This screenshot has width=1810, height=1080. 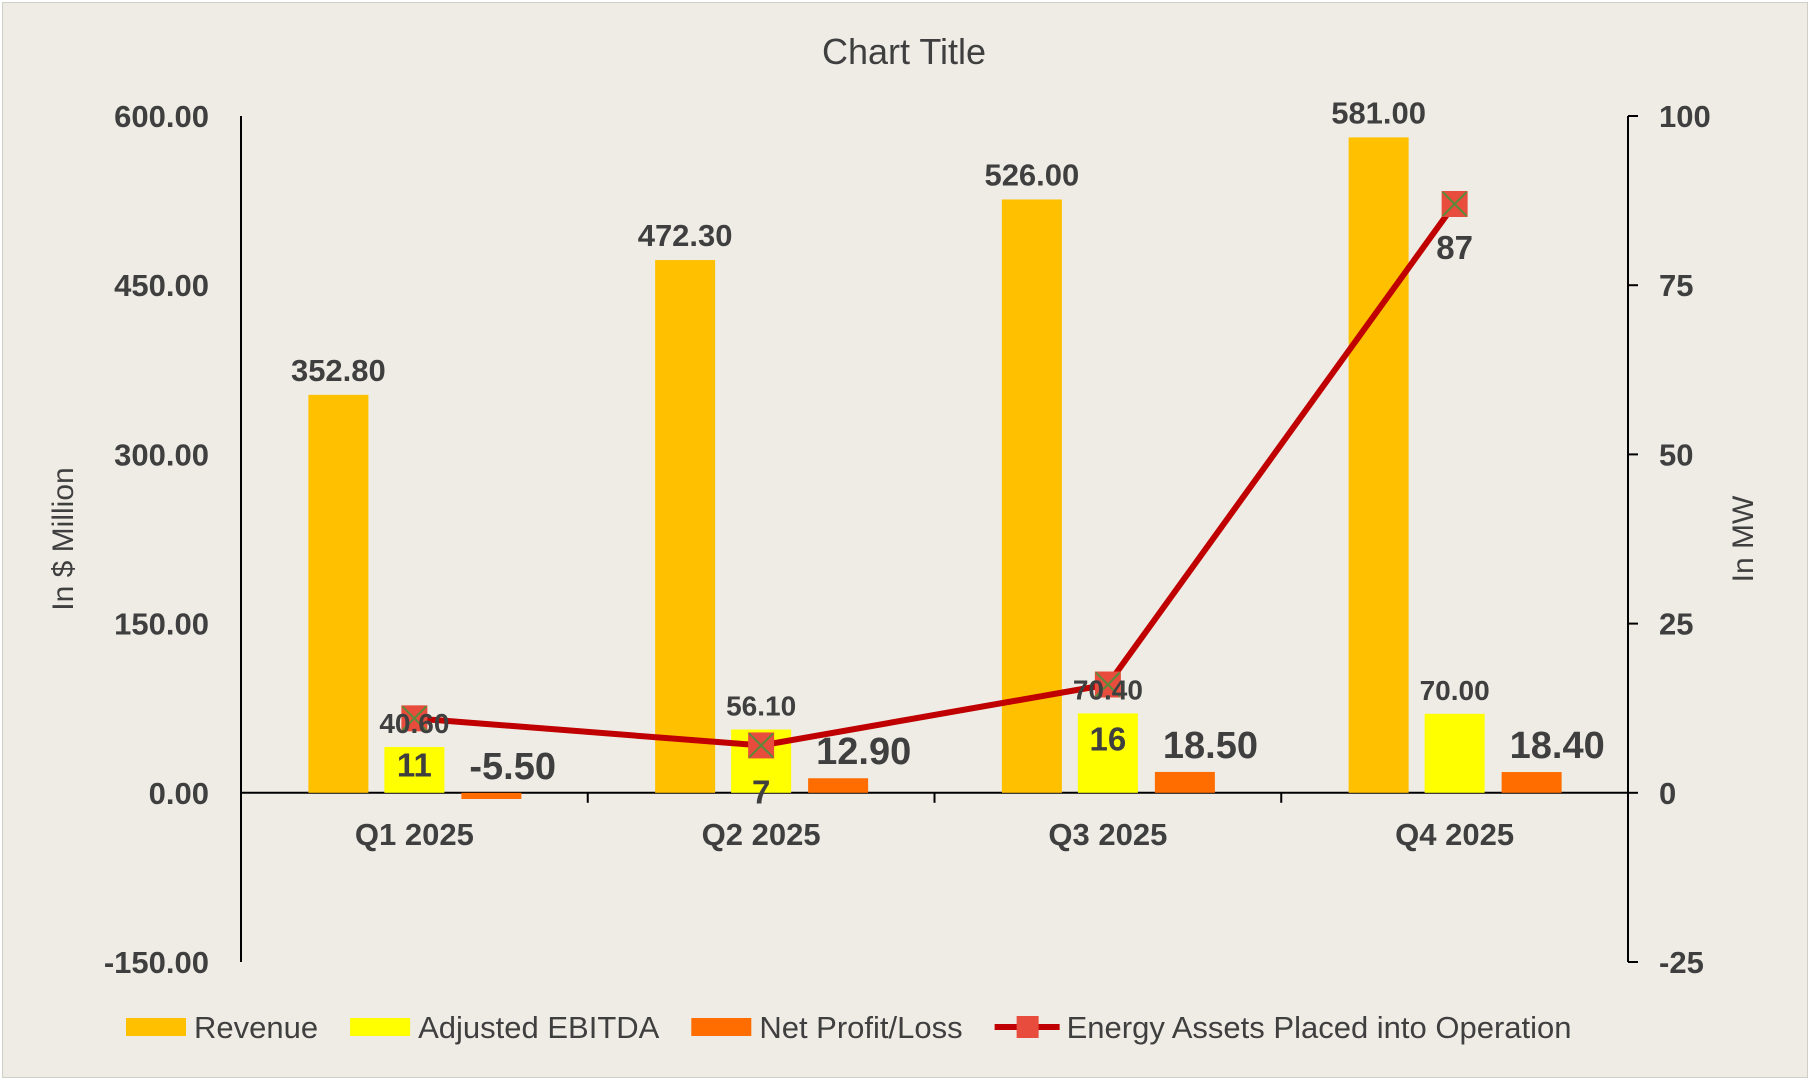 What do you see at coordinates (1557, 746) in the screenshot?
I see `data-label: 18.40` at bounding box center [1557, 746].